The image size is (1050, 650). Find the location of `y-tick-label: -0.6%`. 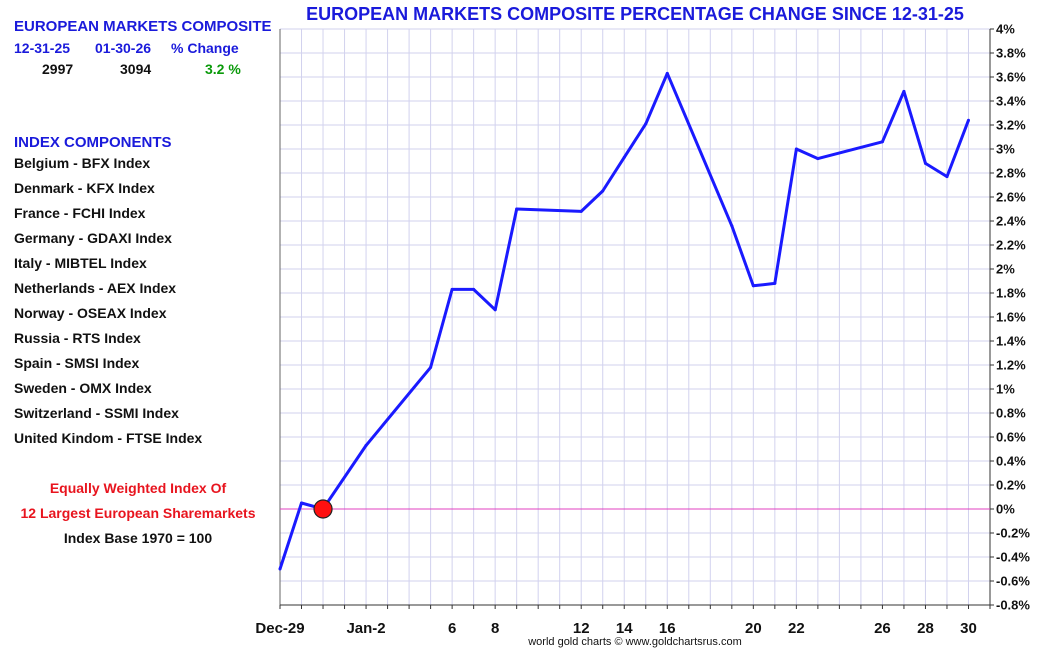

y-tick-label: -0.6% is located at coordinates (1013, 581).